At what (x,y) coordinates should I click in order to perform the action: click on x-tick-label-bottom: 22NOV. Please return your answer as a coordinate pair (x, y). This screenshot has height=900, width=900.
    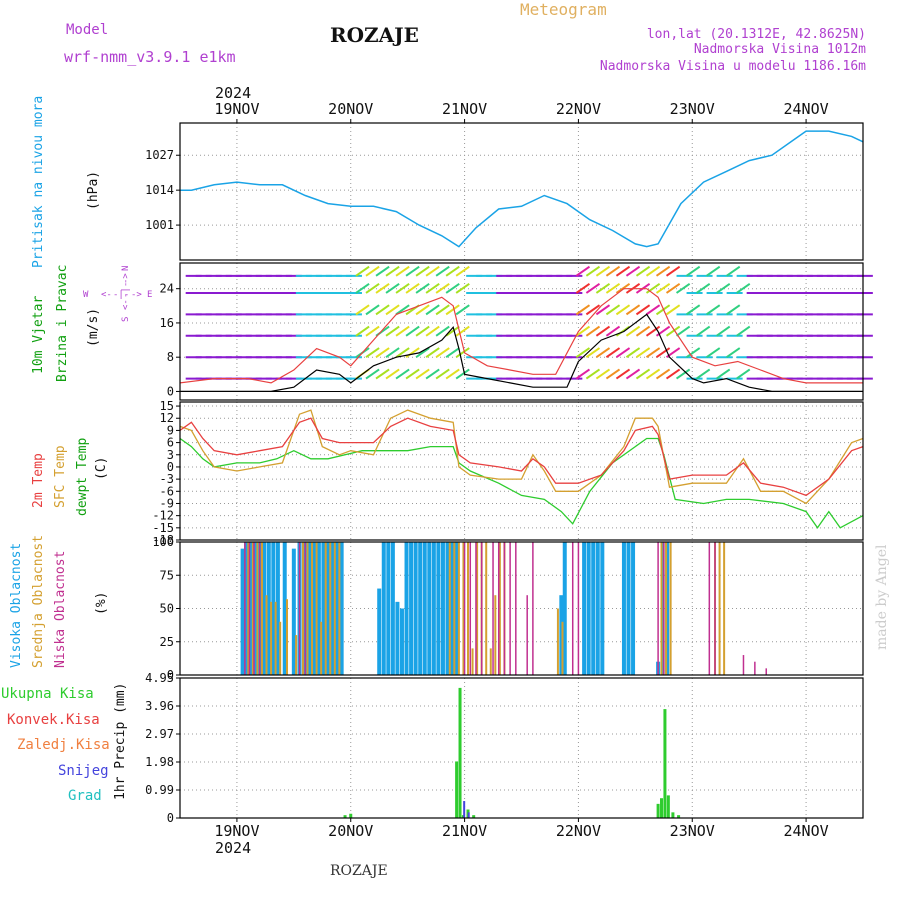
    Looking at the image, I should click on (578, 831).